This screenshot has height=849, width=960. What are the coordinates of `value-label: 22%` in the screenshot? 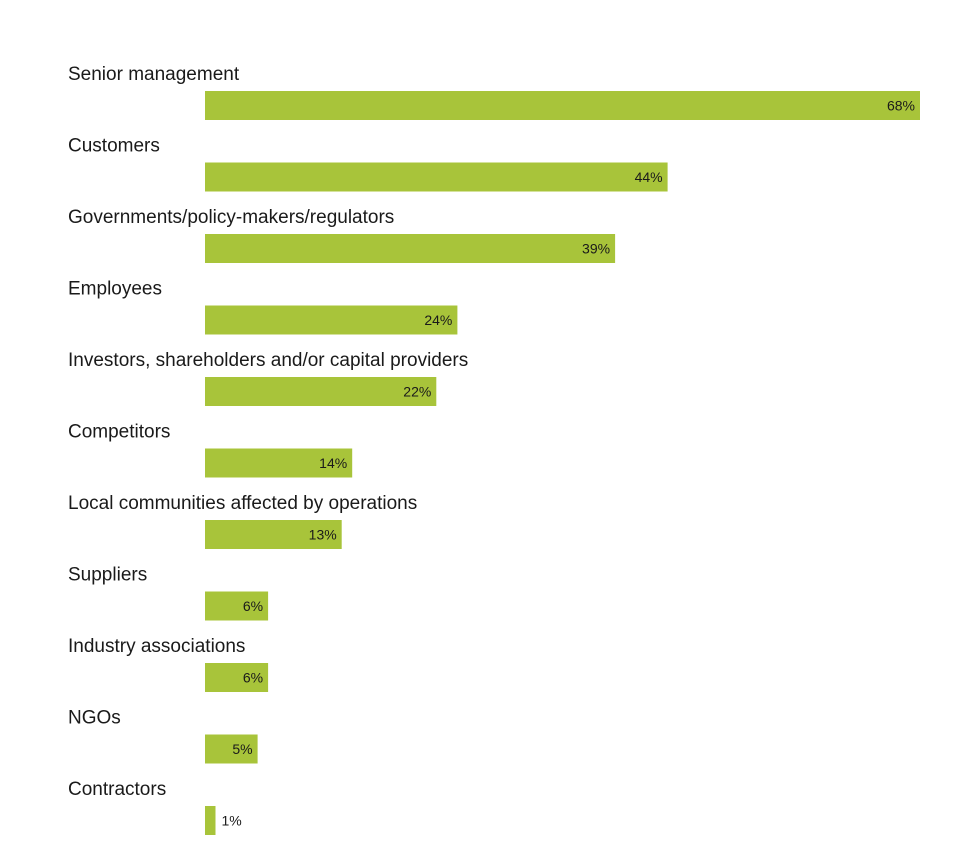 It's located at (417, 392).